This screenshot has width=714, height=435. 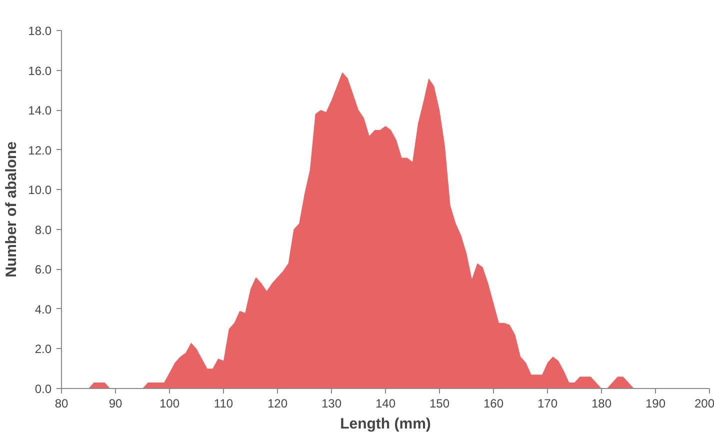 What do you see at coordinates (40, 111) in the screenshot?
I see `y-tick-label: 14.0` at bounding box center [40, 111].